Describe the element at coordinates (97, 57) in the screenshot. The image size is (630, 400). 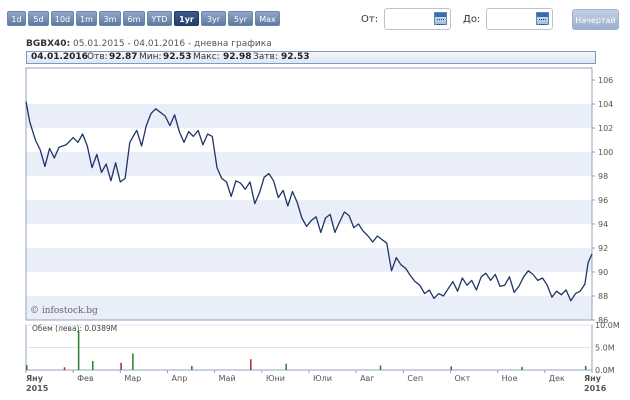
I see `open-label: Отв:` at that location.